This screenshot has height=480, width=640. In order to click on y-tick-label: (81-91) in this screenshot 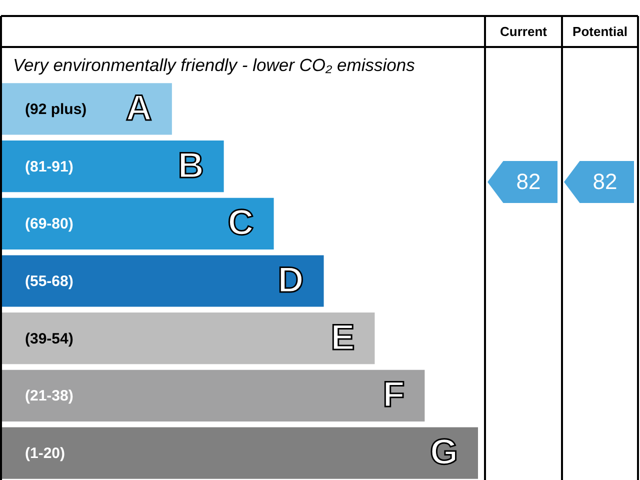, I will do `click(49, 167)`.